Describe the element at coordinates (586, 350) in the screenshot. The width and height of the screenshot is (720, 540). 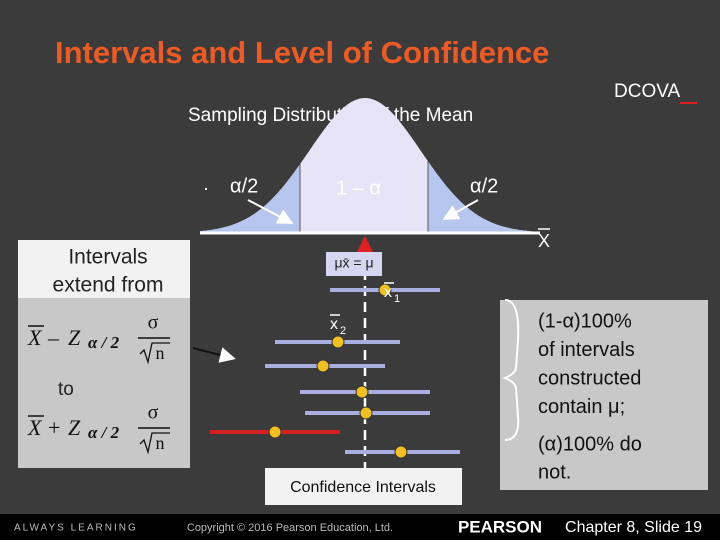
I see `right-line: of intervals` at that location.